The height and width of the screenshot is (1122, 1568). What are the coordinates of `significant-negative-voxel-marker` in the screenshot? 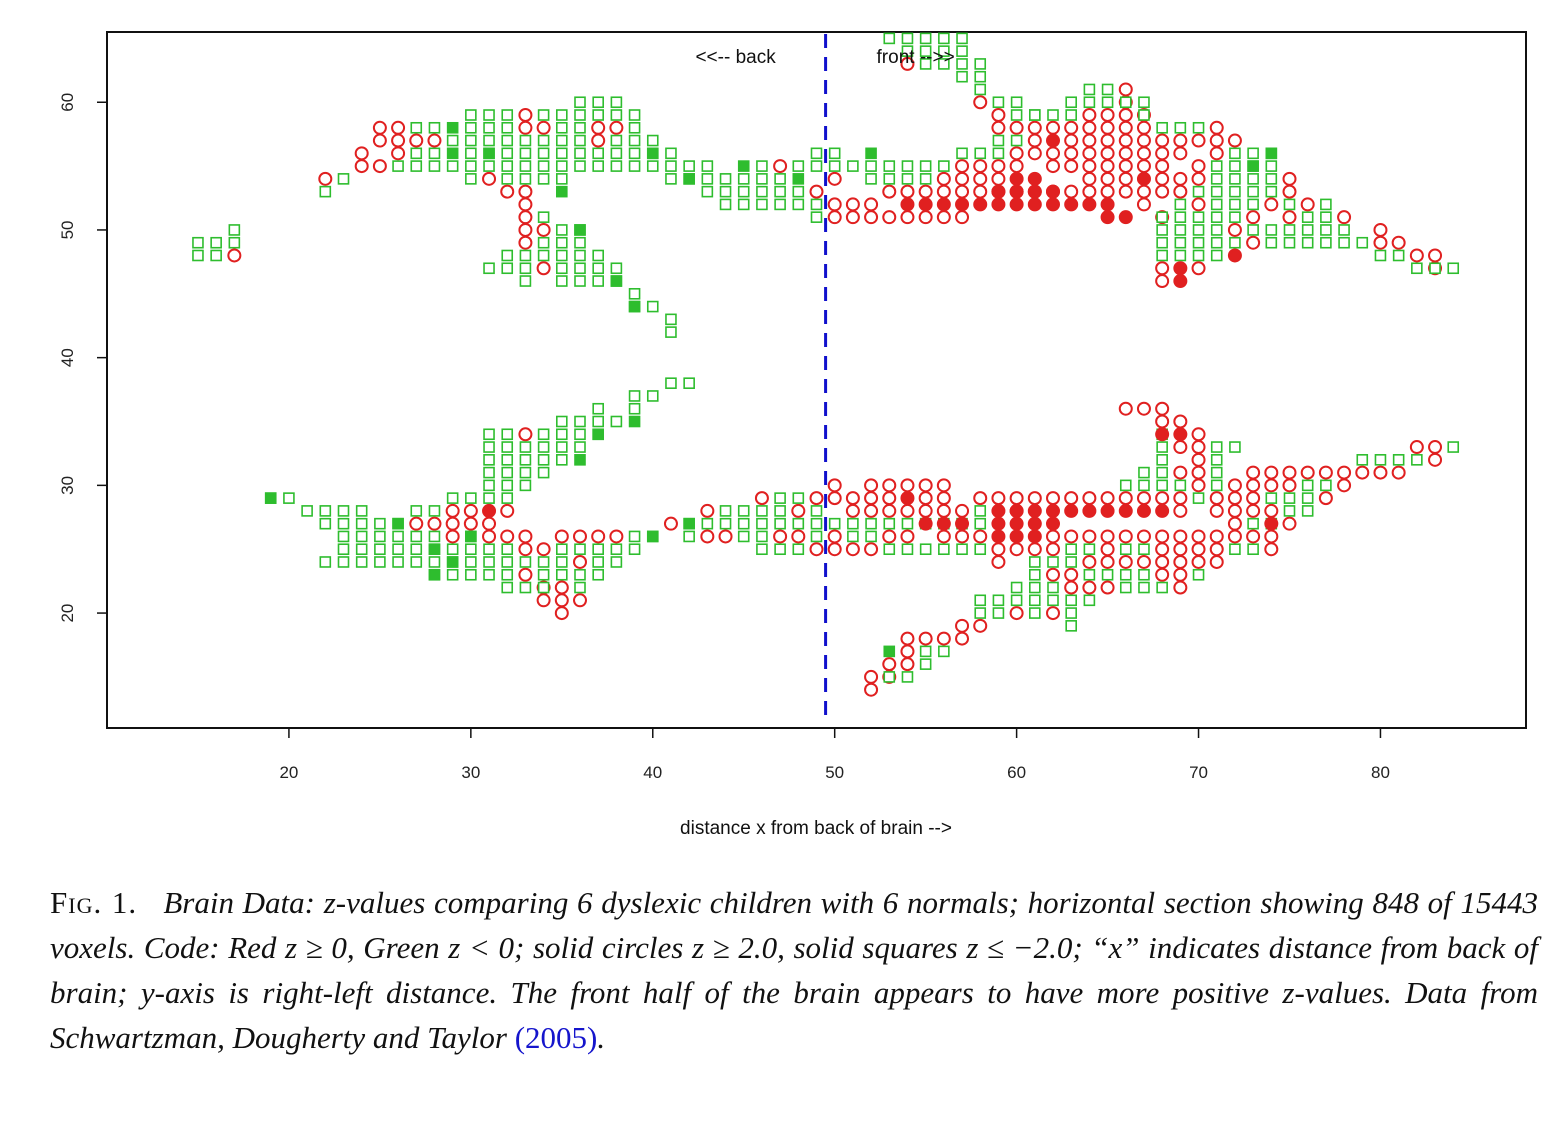 It's located at (270, 498).